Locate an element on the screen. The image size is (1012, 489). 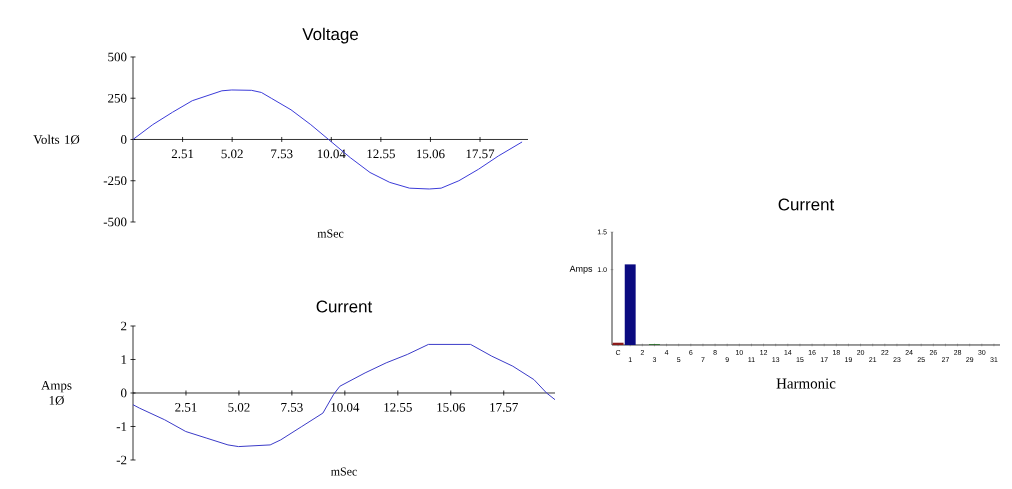
y-tick-label: 2 is located at coordinates (124, 326).